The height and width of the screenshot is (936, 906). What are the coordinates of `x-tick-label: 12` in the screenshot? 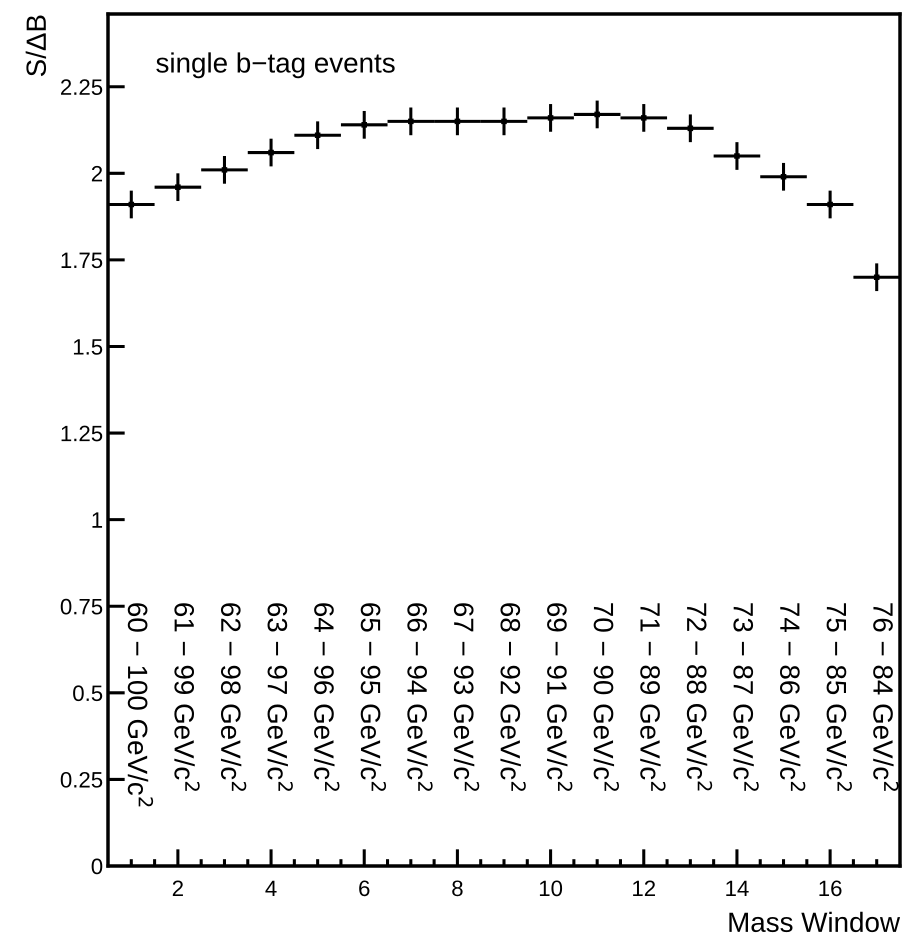 It's located at (644, 888).